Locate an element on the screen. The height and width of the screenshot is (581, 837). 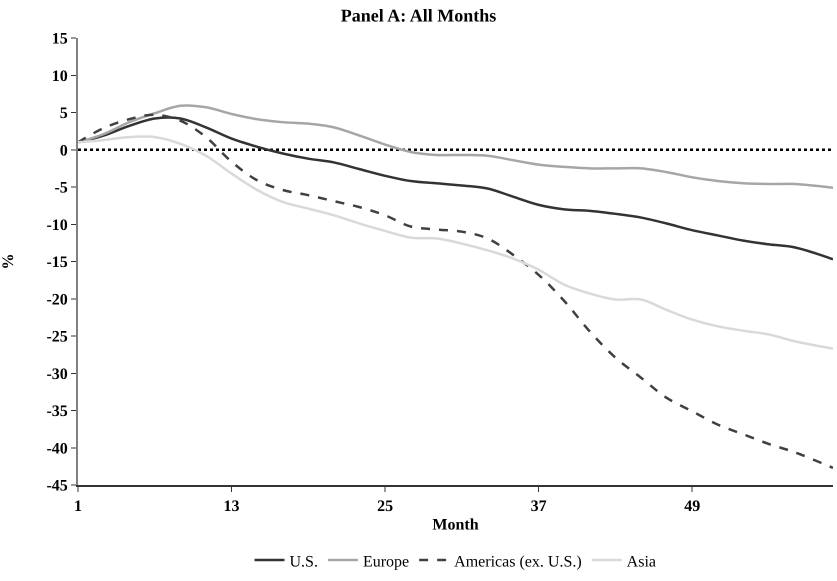
y-tick-label: 0 is located at coordinates (64, 151).